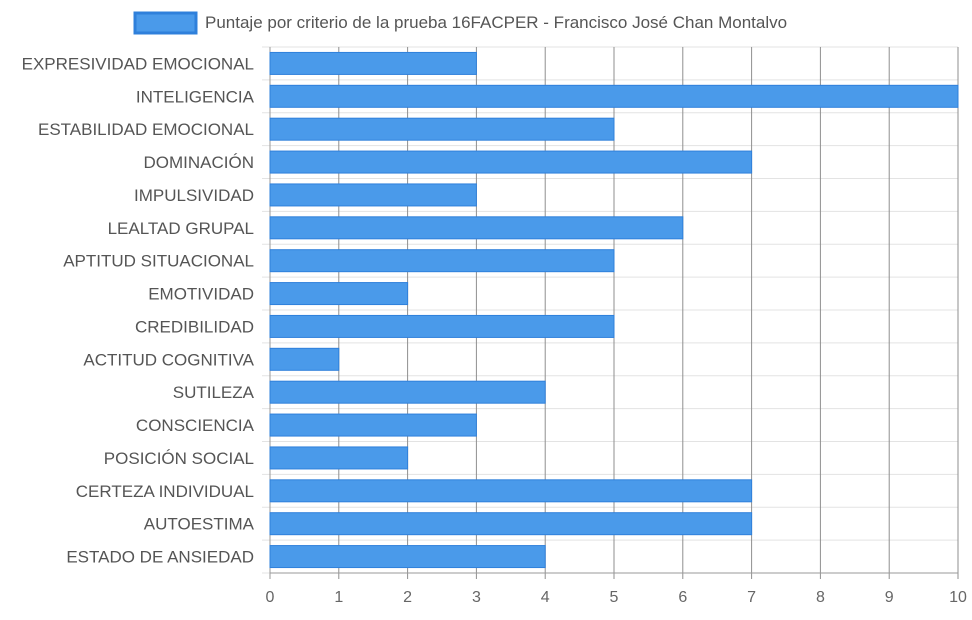 The image size is (972, 620). I want to click on legend-swatch, so click(165, 23).